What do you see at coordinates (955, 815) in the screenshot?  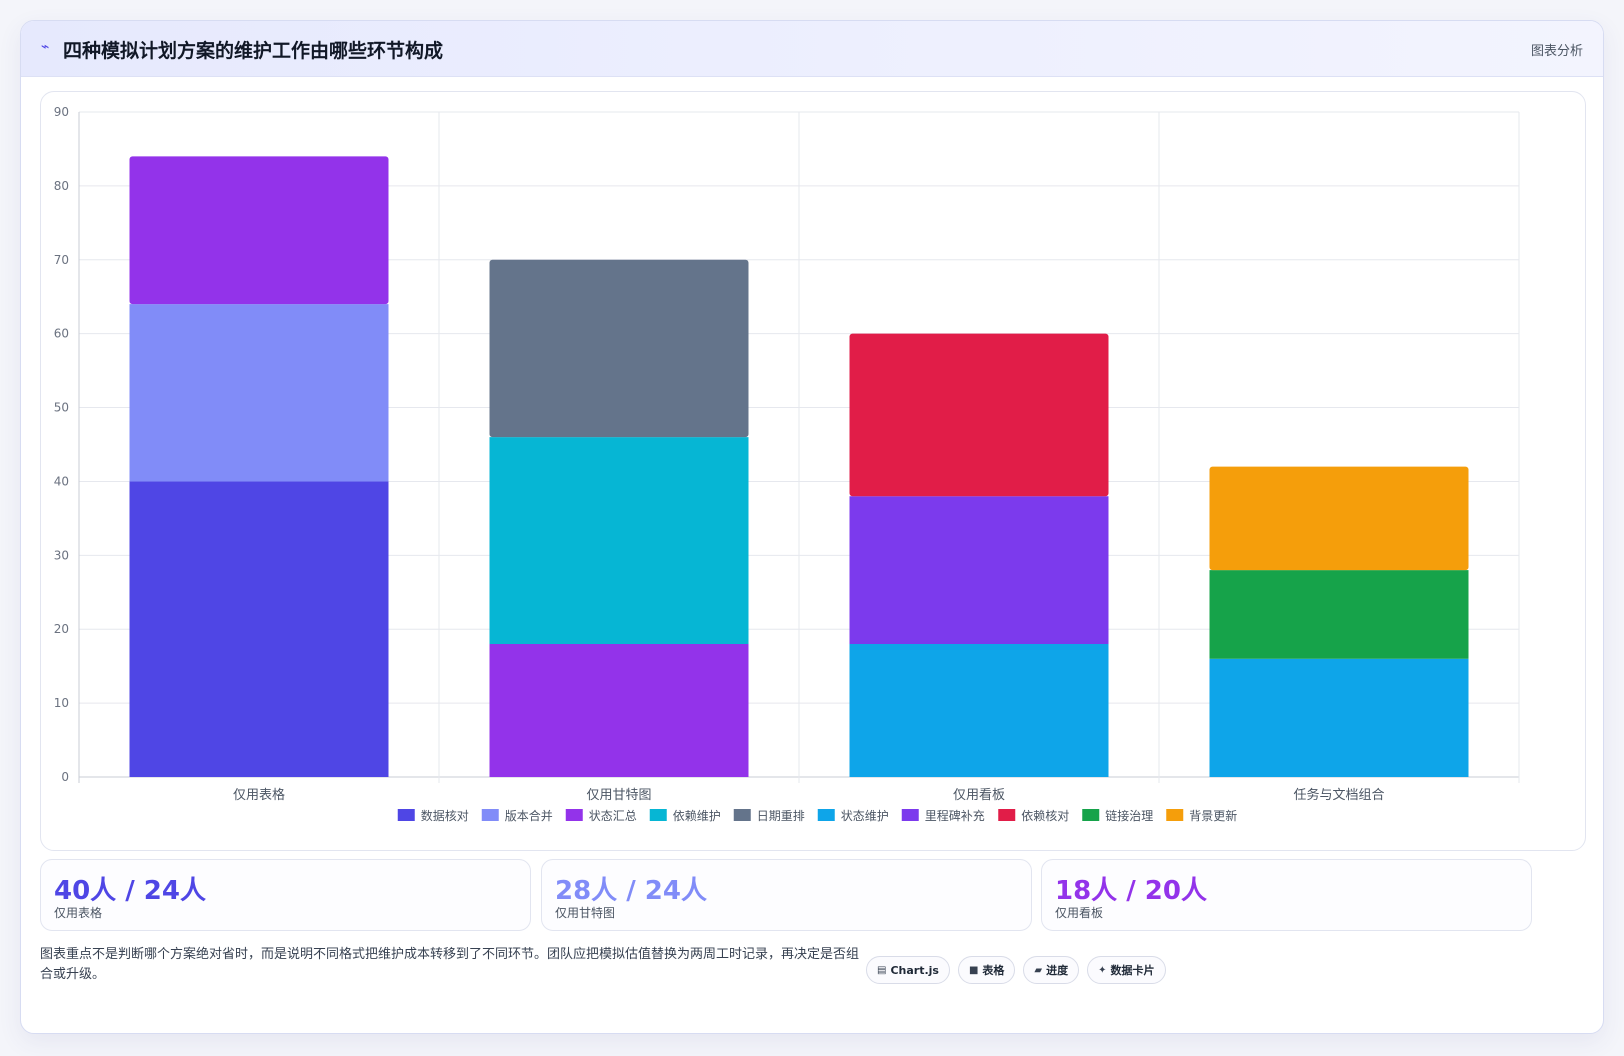 I see `legend-label: 里程碑补充` at bounding box center [955, 815].